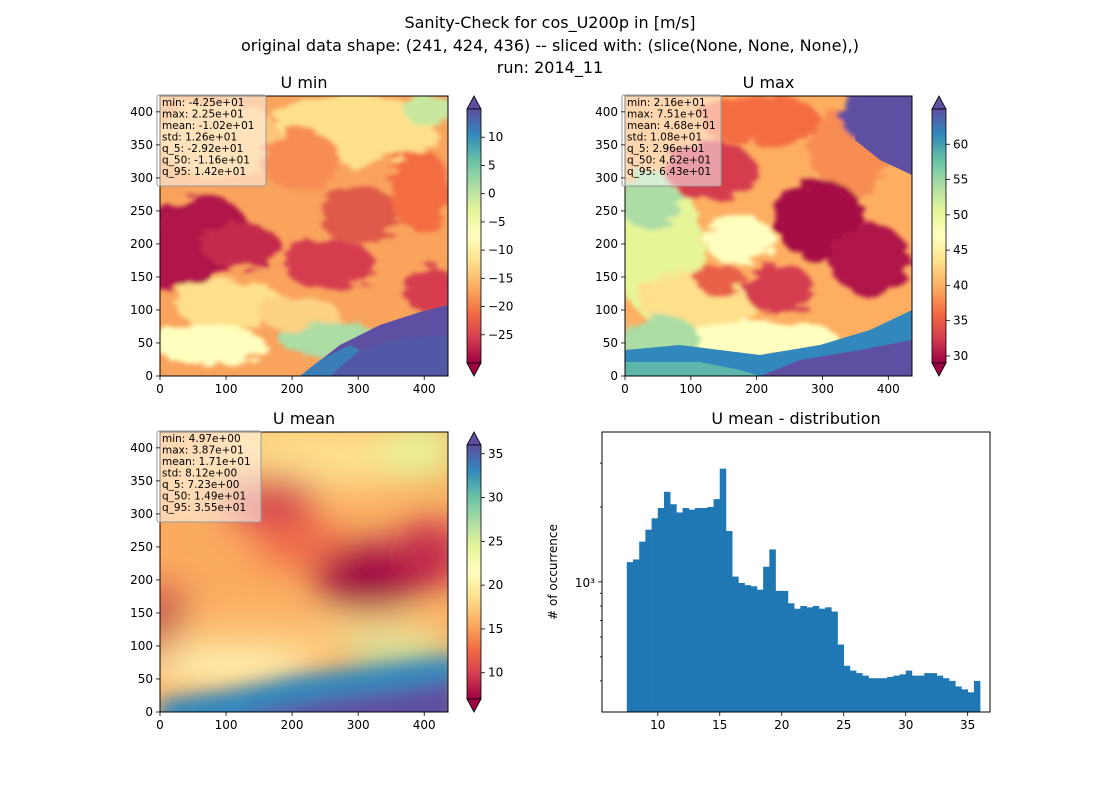 This screenshot has width=1100, height=800. What do you see at coordinates (203, 451) in the screenshot?
I see `umean-stat-line: max: 3.87e+01` at bounding box center [203, 451].